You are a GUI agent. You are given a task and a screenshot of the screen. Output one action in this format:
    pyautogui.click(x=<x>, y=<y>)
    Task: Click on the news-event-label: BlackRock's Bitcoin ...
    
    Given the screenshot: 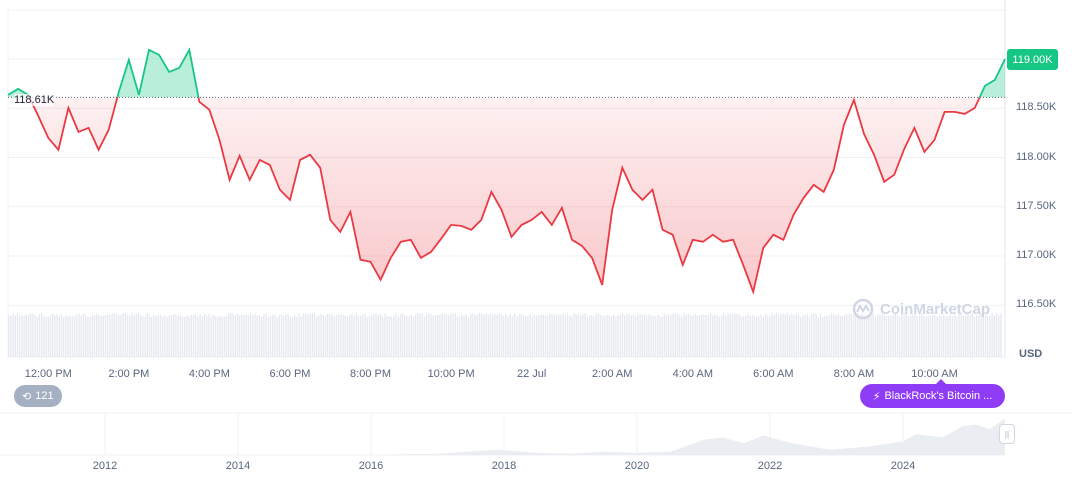 What is the action you would take?
    pyautogui.click(x=938, y=396)
    